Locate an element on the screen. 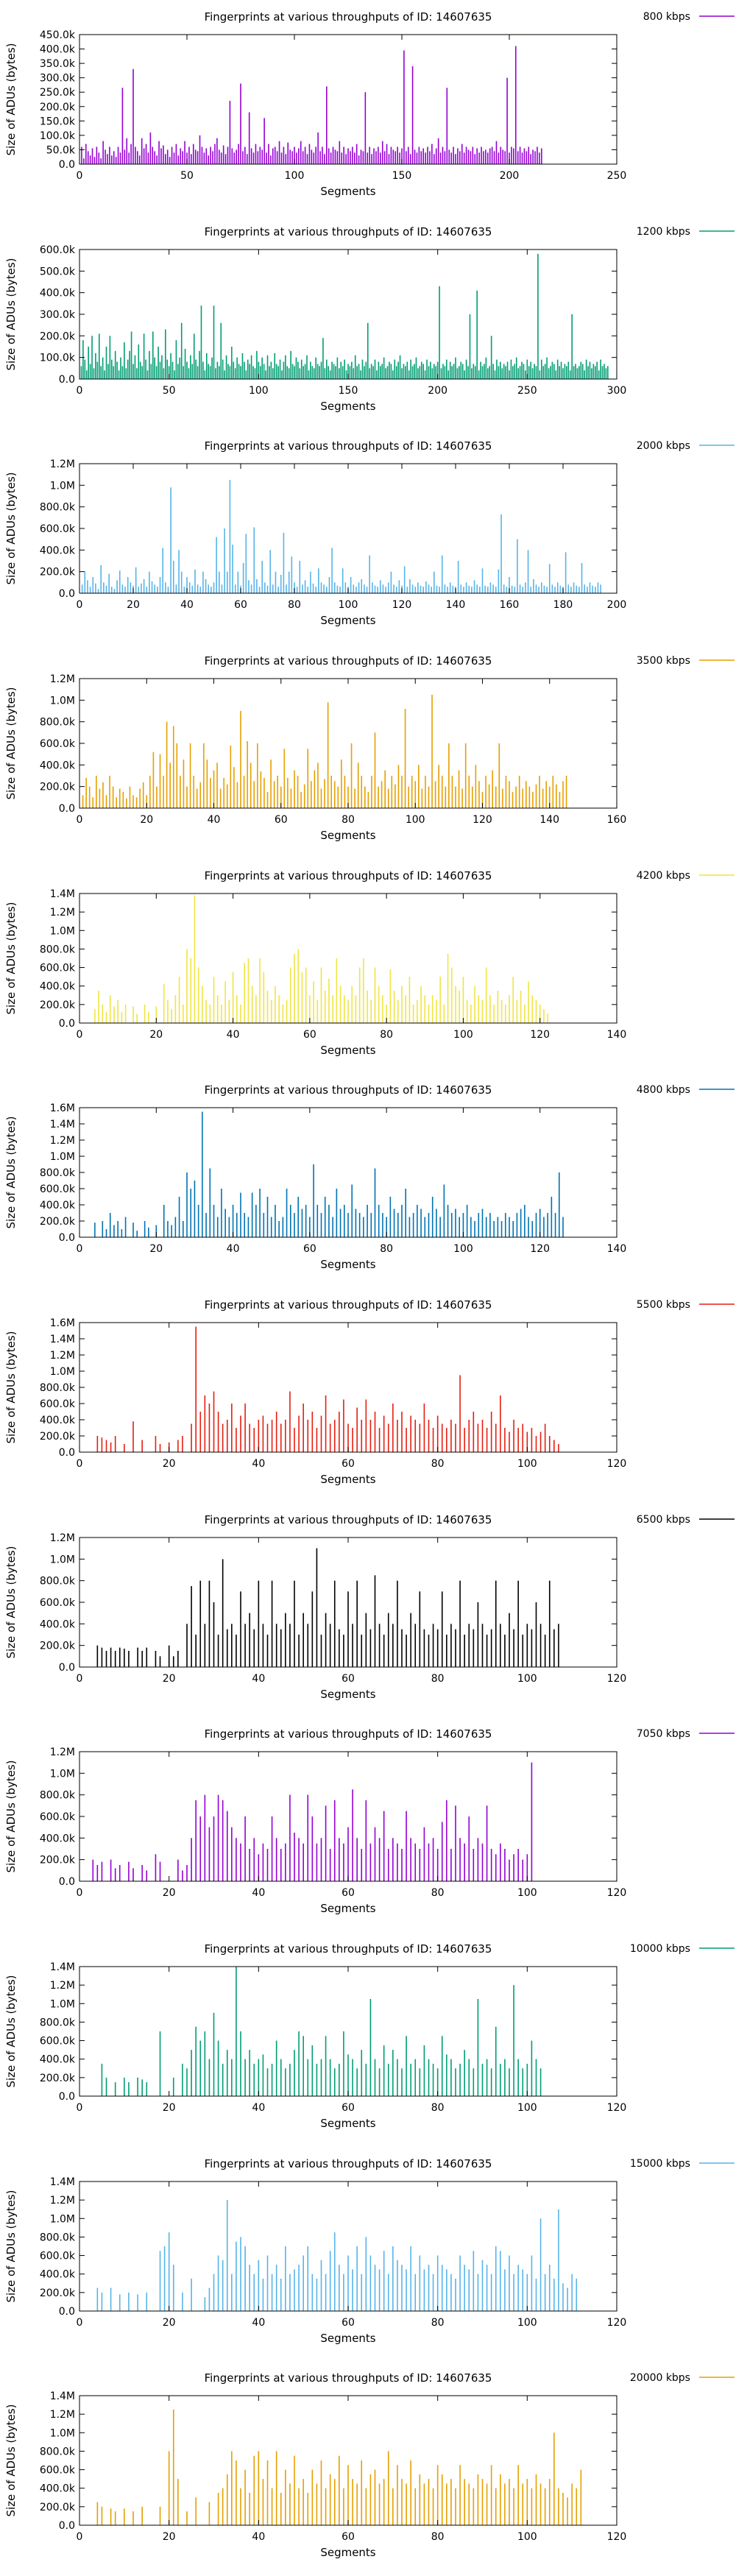 The image size is (736, 2576). legend: 800 kbps is located at coordinates (689, 17).